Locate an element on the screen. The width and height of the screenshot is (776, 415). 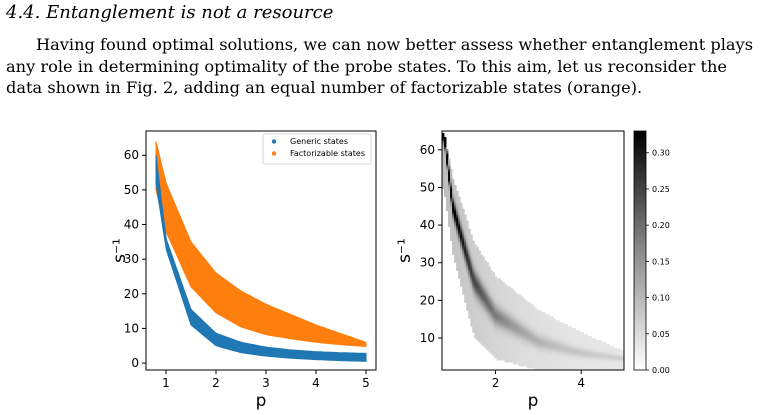
y-tick-label: 60 is located at coordinates (131, 155).